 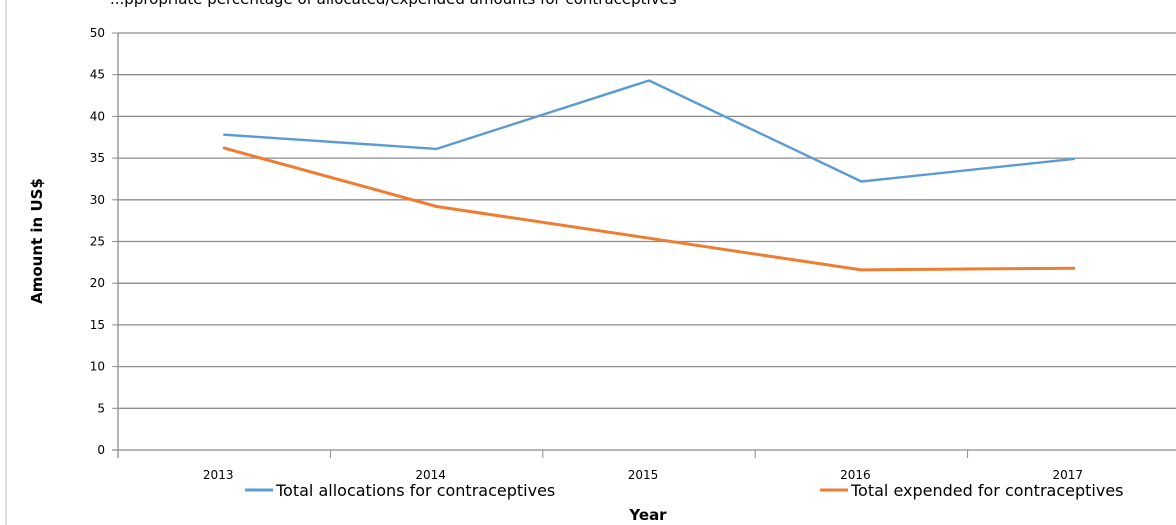 I want to click on y-tick-label-5: 5, so click(x=101, y=408).